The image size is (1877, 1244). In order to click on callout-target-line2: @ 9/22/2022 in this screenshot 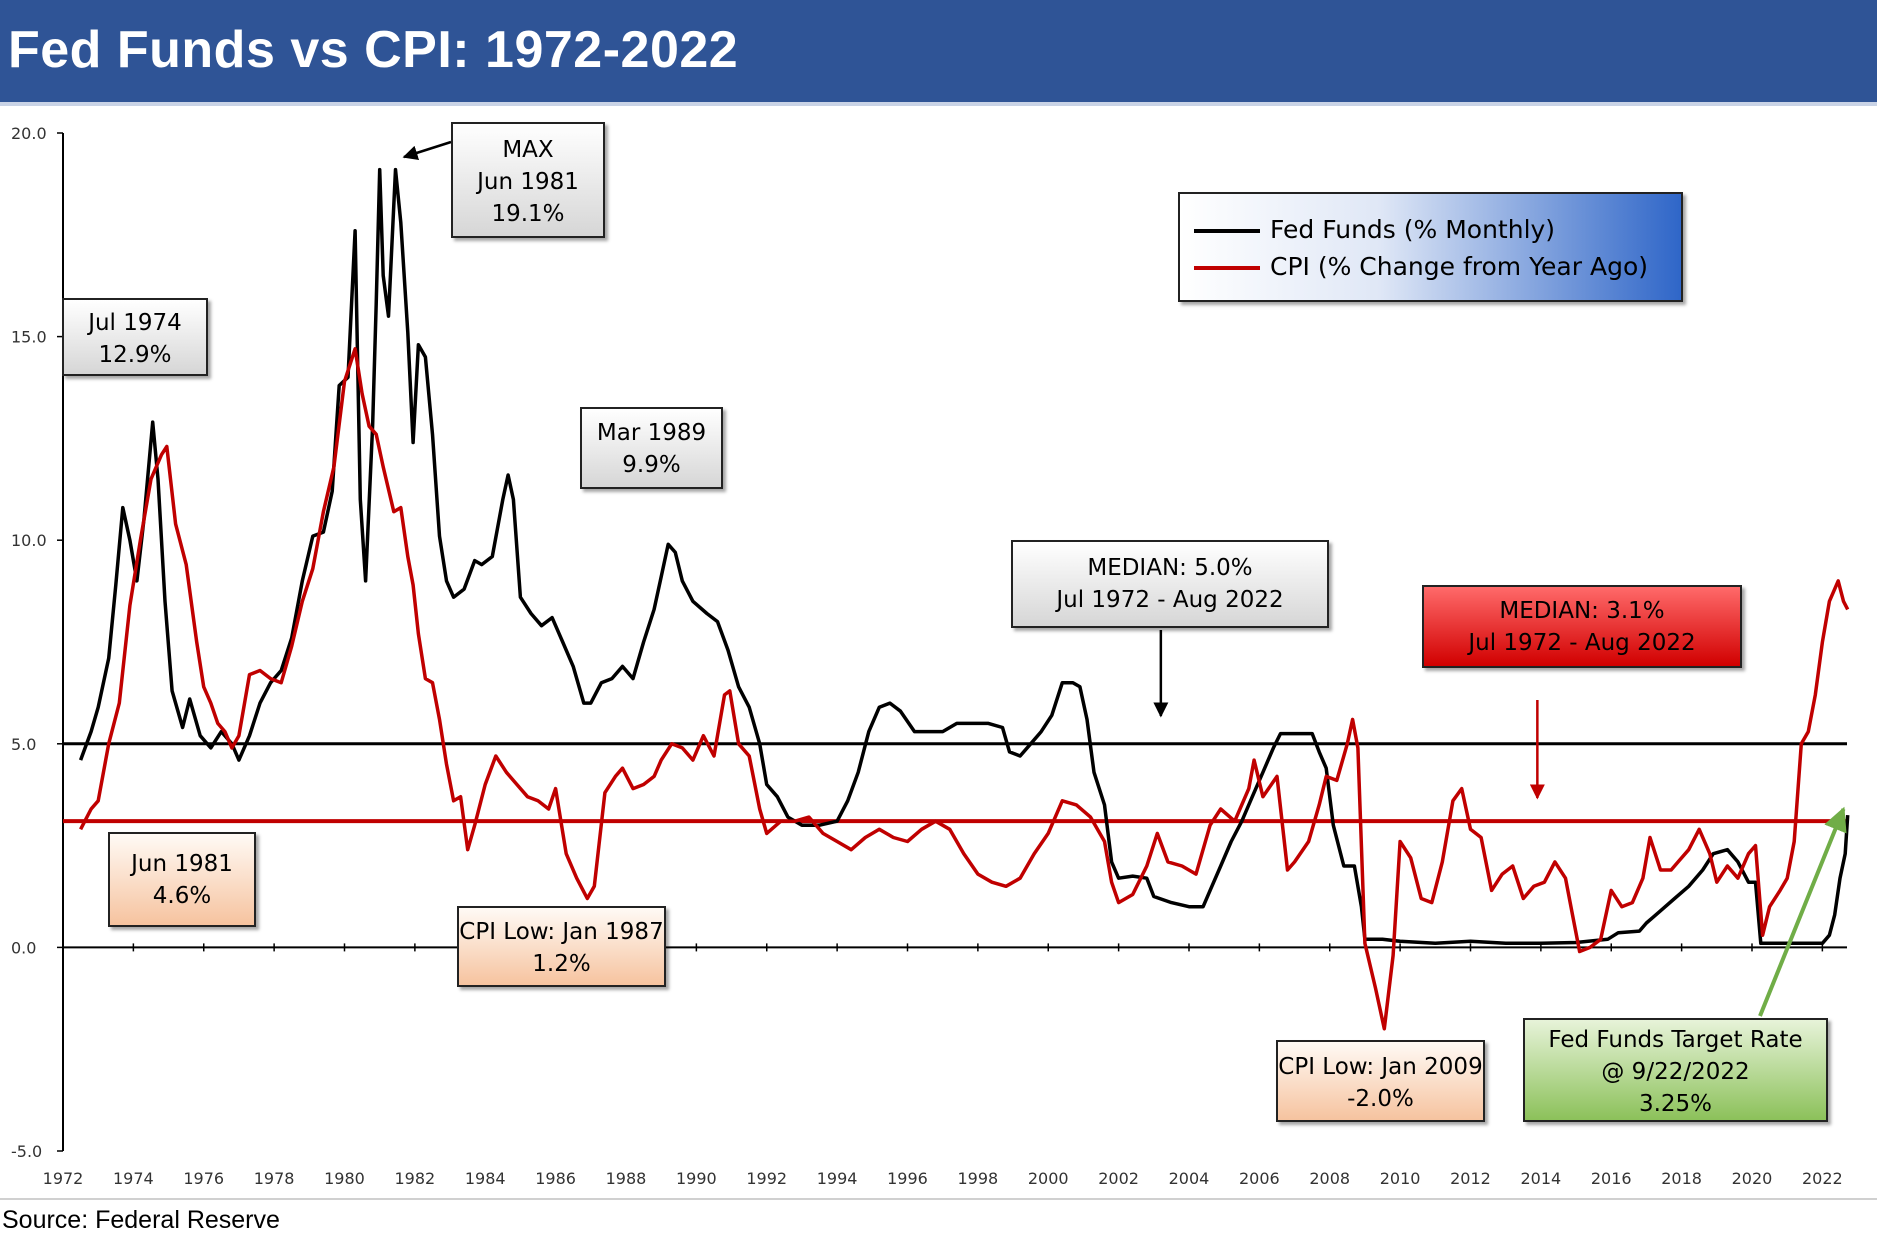, I will do `click(1675, 1072)`.